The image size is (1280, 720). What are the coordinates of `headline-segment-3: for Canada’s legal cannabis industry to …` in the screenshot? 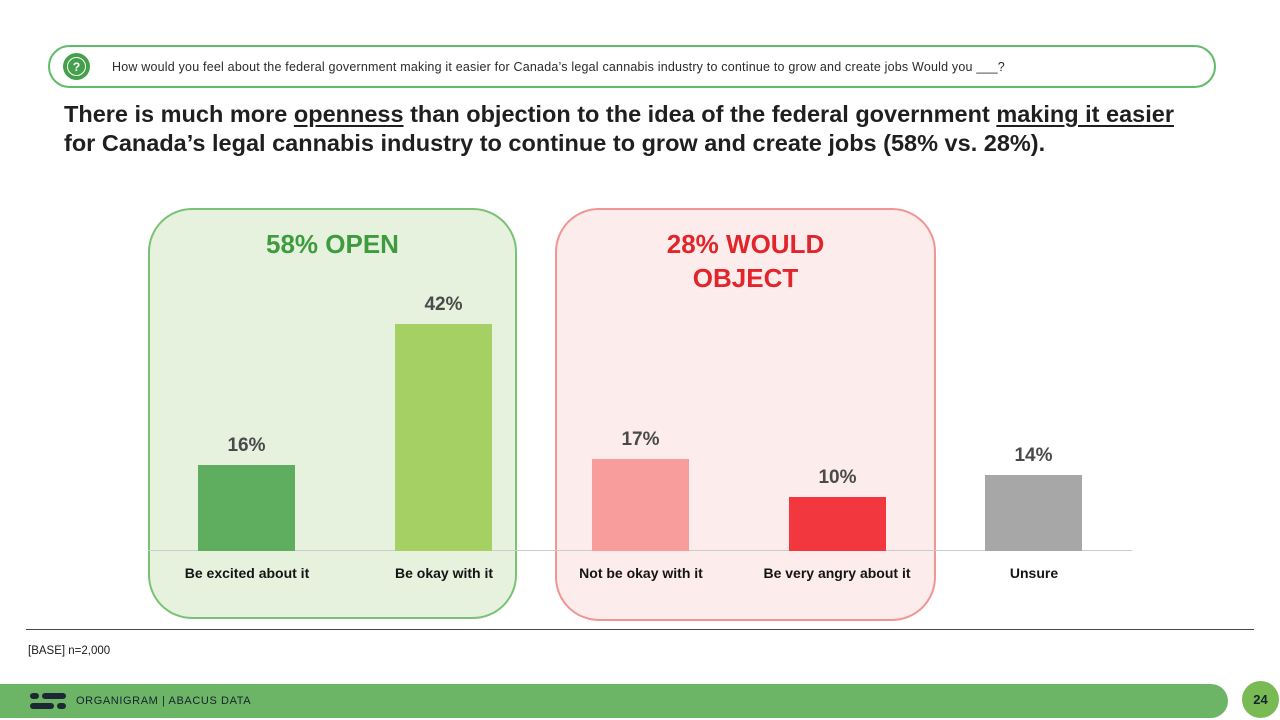 It's located at (555, 142).